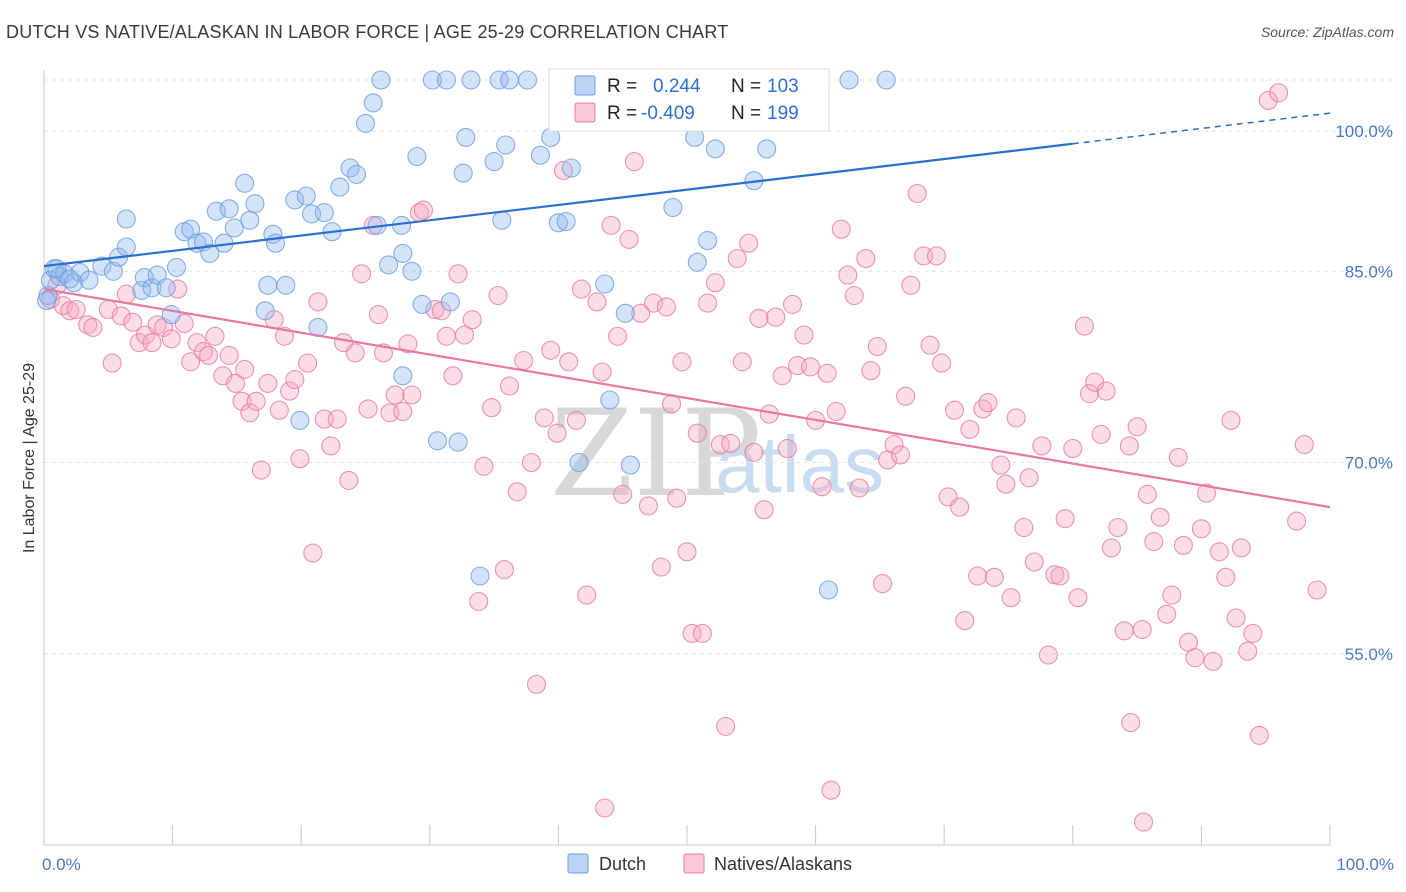 This screenshot has height=892, width=1406. I want to click on bottom-legend-label-natives: Natives/Alaskans, so click(783, 864).